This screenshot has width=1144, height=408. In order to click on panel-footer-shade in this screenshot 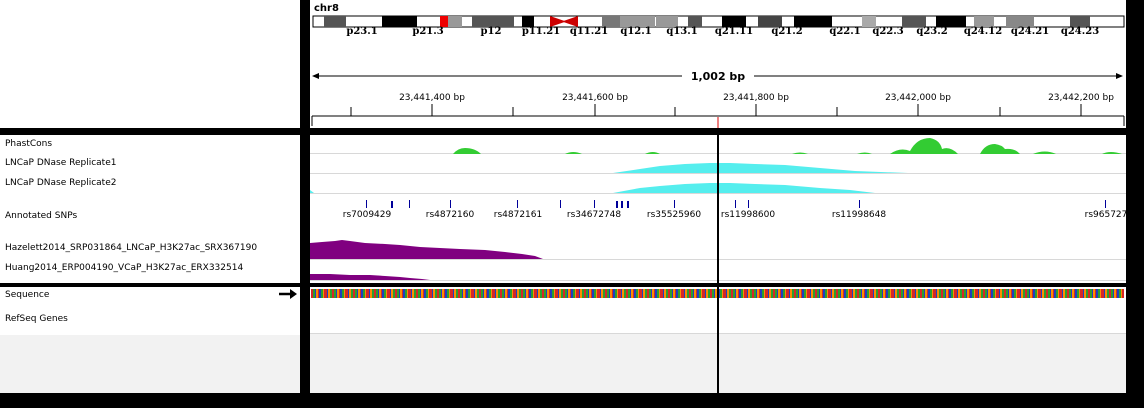, I will do `click(150, 364)`.